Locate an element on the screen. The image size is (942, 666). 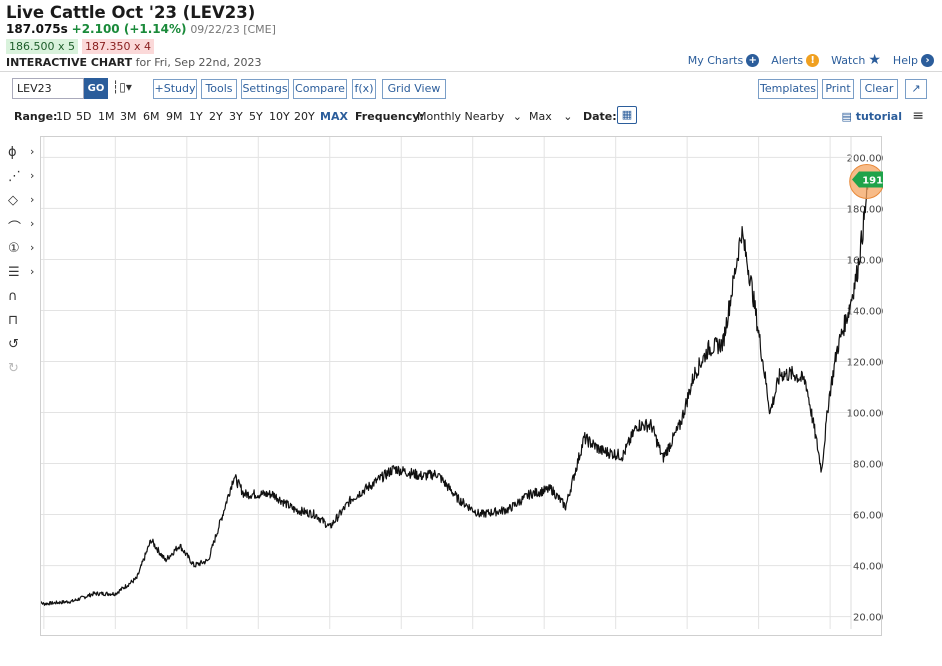
range-5d: 5D is located at coordinates (84, 116).